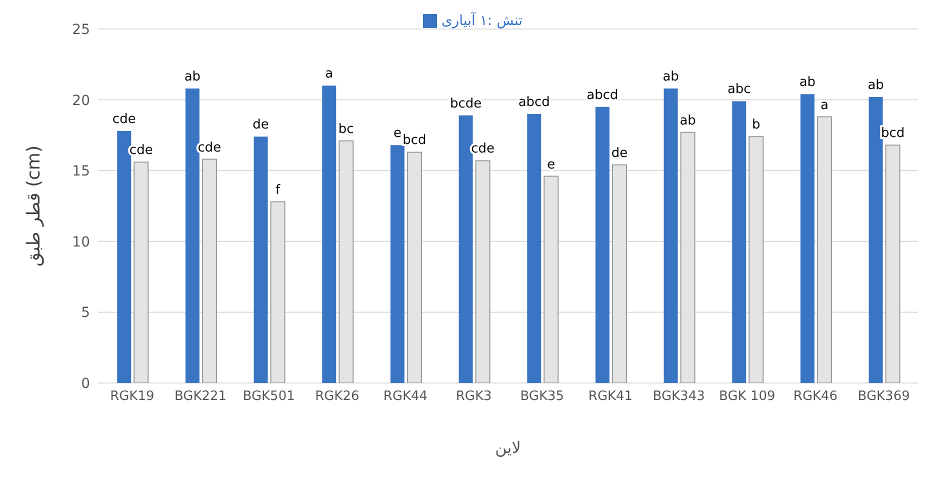  I want to click on x-tick-label: RGK26, so click(337, 396).